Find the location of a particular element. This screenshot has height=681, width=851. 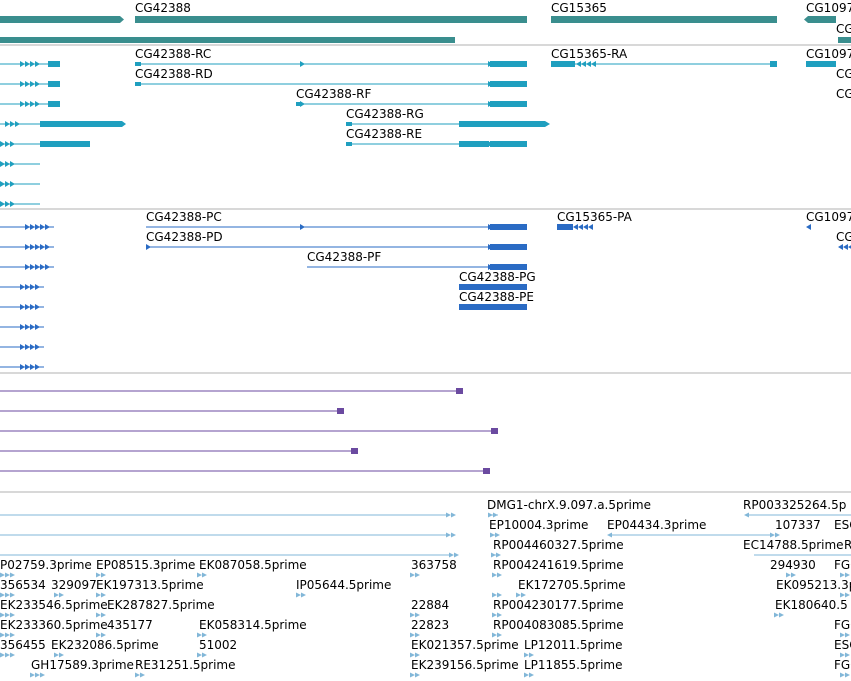

est-label: EK232086.5prime is located at coordinates (105, 645).